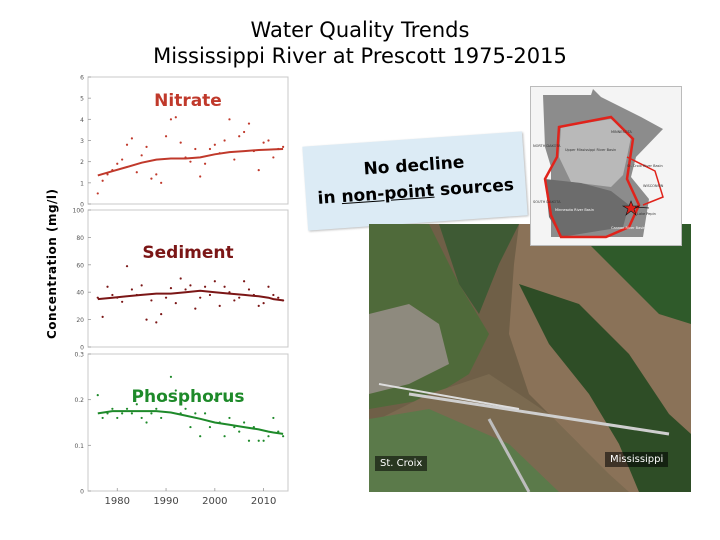 Image resolution: width=720 pixels, height=540 pixels. What do you see at coordinates (188, 278) in the screenshot?
I see `chart-frame-sediment` at bounding box center [188, 278].